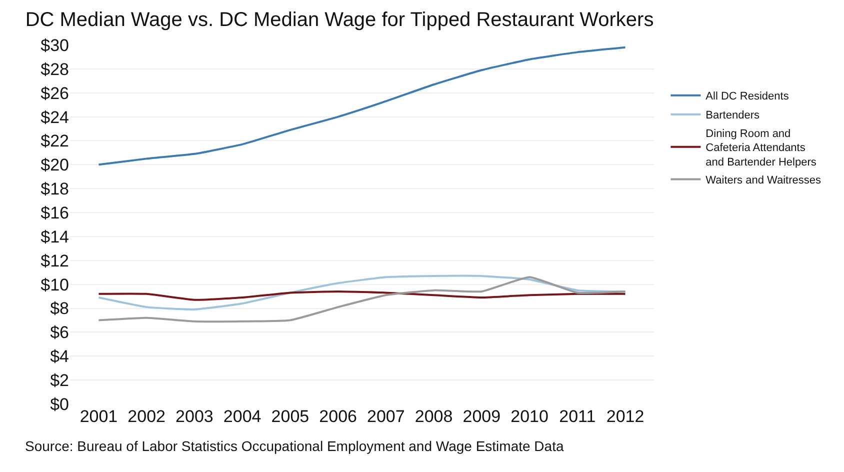 The height and width of the screenshot is (472, 844). What do you see at coordinates (59, 404) in the screenshot?
I see `y-tick-label: $0` at bounding box center [59, 404].